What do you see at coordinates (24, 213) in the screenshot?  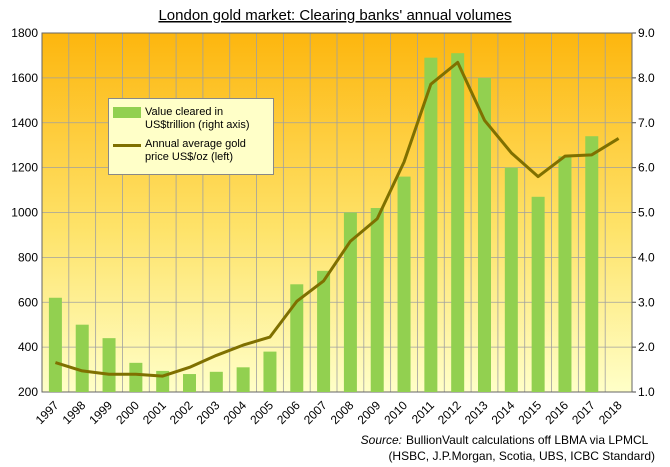 I see `y-tick-label: 1000` at bounding box center [24, 213].